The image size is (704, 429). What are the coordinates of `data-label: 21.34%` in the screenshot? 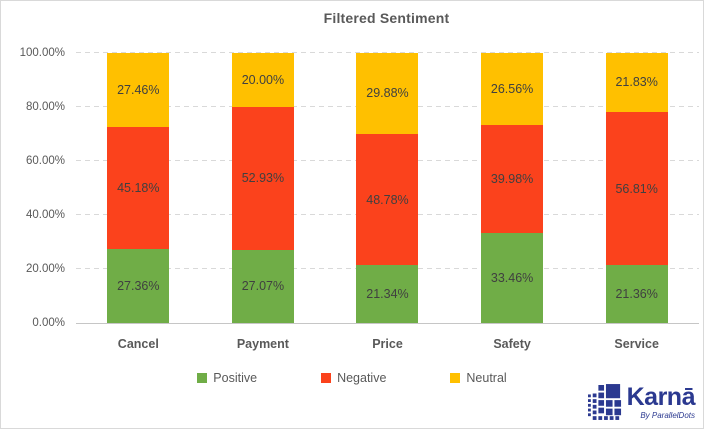 It's located at (387, 294).